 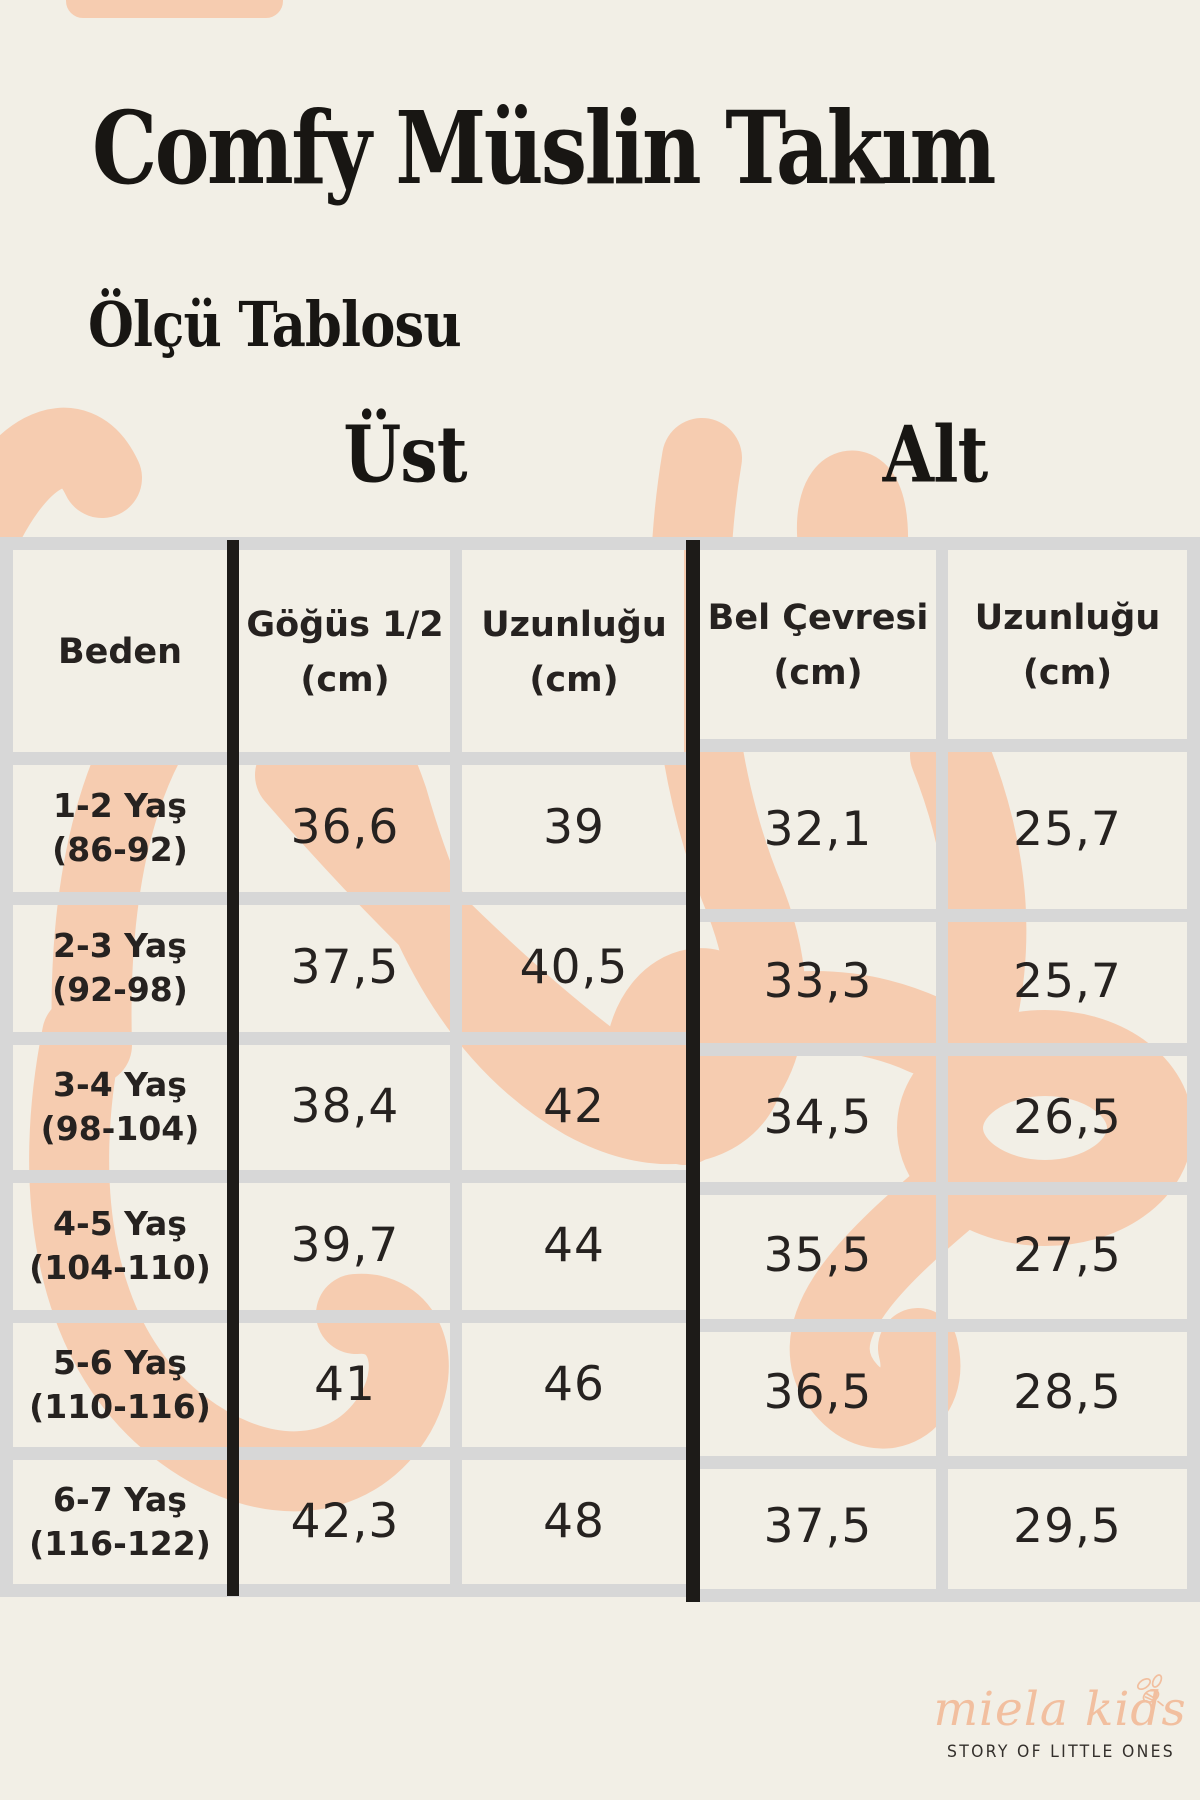 What do you see at coordinates (345, 1521) in the screenshot?
I see `table-value: 42,3` at bounding box center [345, 1521].